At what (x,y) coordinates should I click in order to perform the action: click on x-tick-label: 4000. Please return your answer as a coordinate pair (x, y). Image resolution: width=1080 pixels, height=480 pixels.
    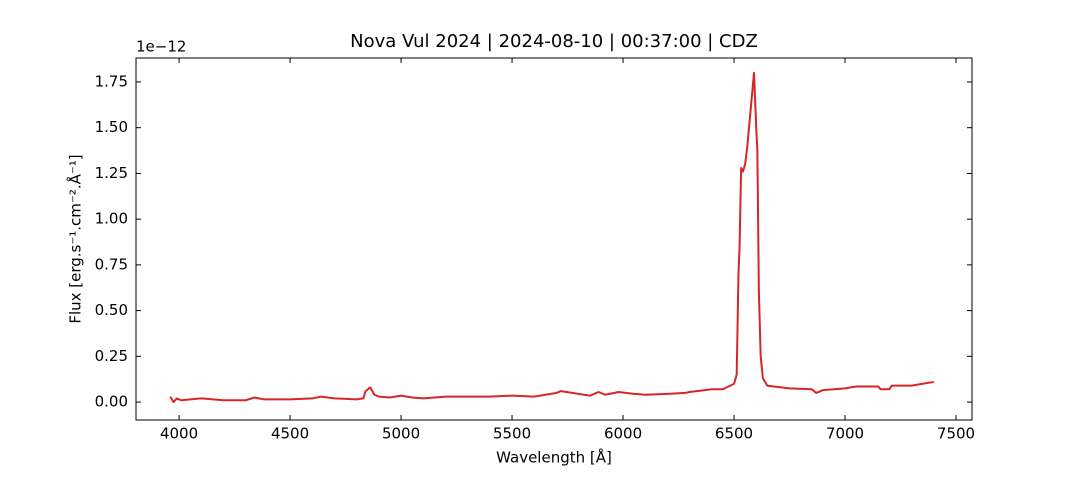
    Looking at the image, I should click on (179, 434).